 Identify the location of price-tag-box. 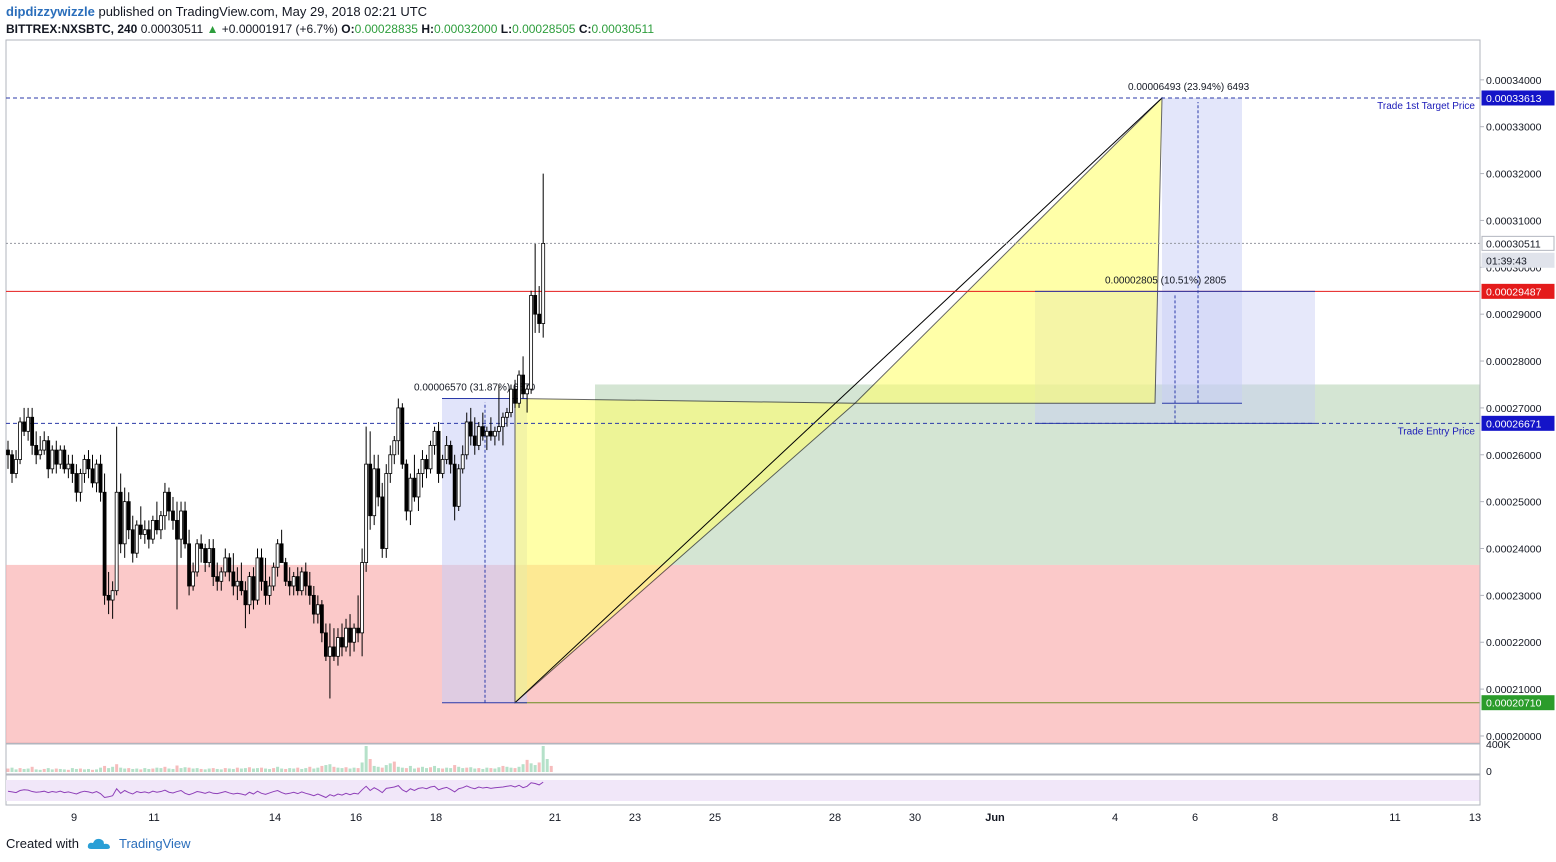
(1518, 98).